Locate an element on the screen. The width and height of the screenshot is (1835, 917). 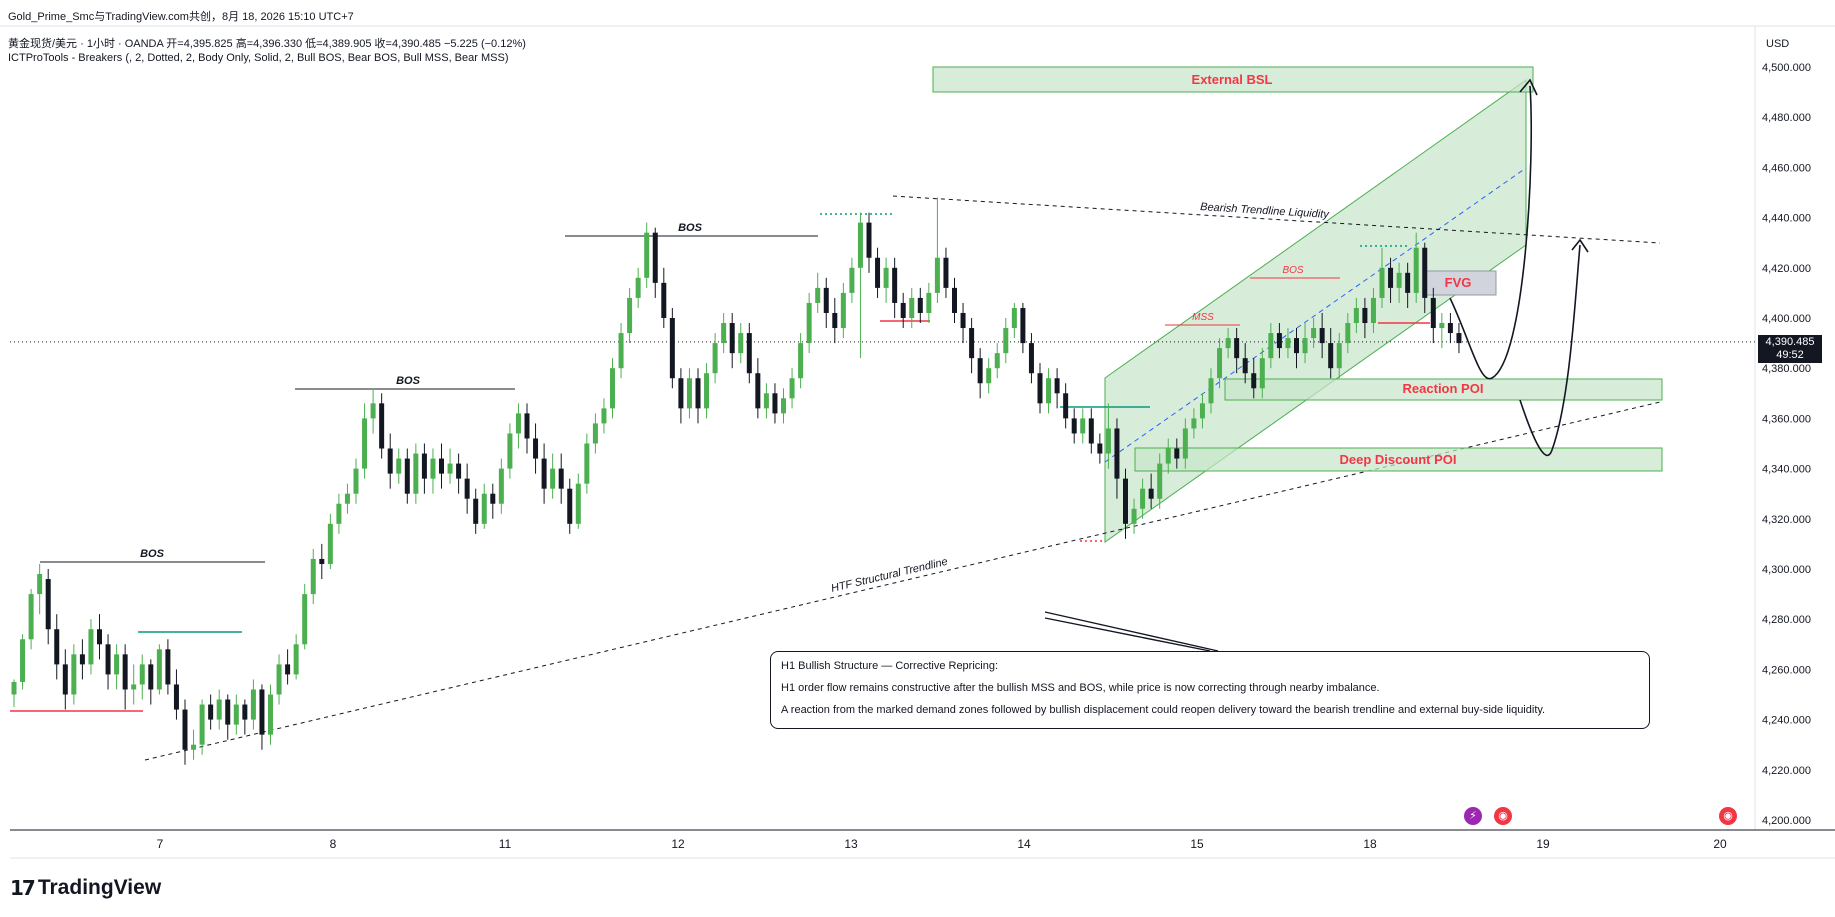
y-tick-label: 4,360.000 is located at coordinates (1786, 419).